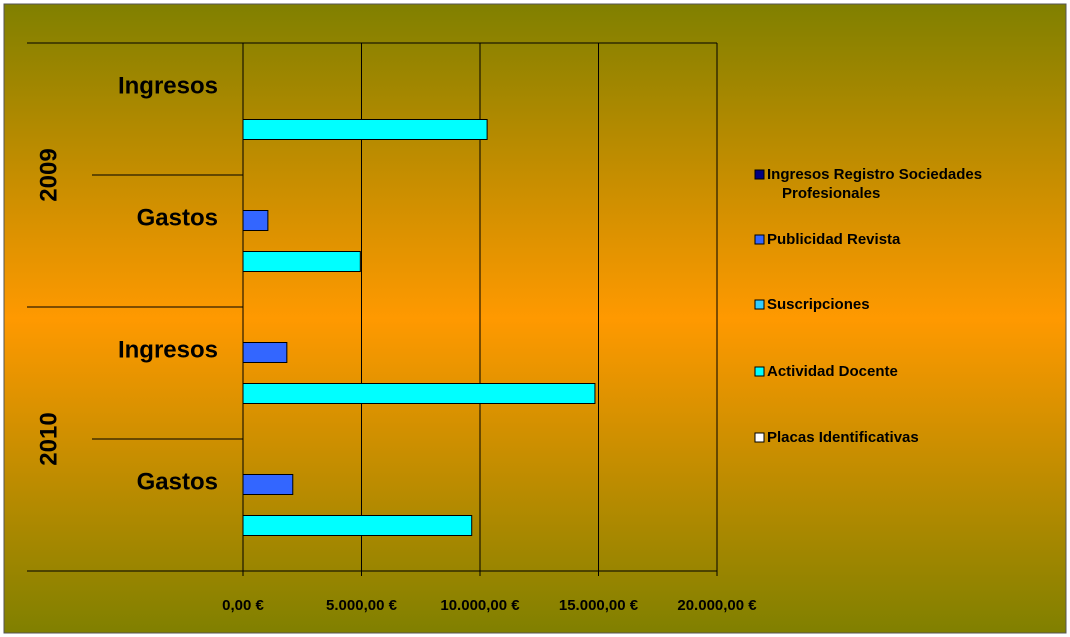 This screenshot has width=1070, height=637. What do you see at coordinates (48, 438) in the screenshot?
I see `group-label: 2010` at bounding box center [48, 438].